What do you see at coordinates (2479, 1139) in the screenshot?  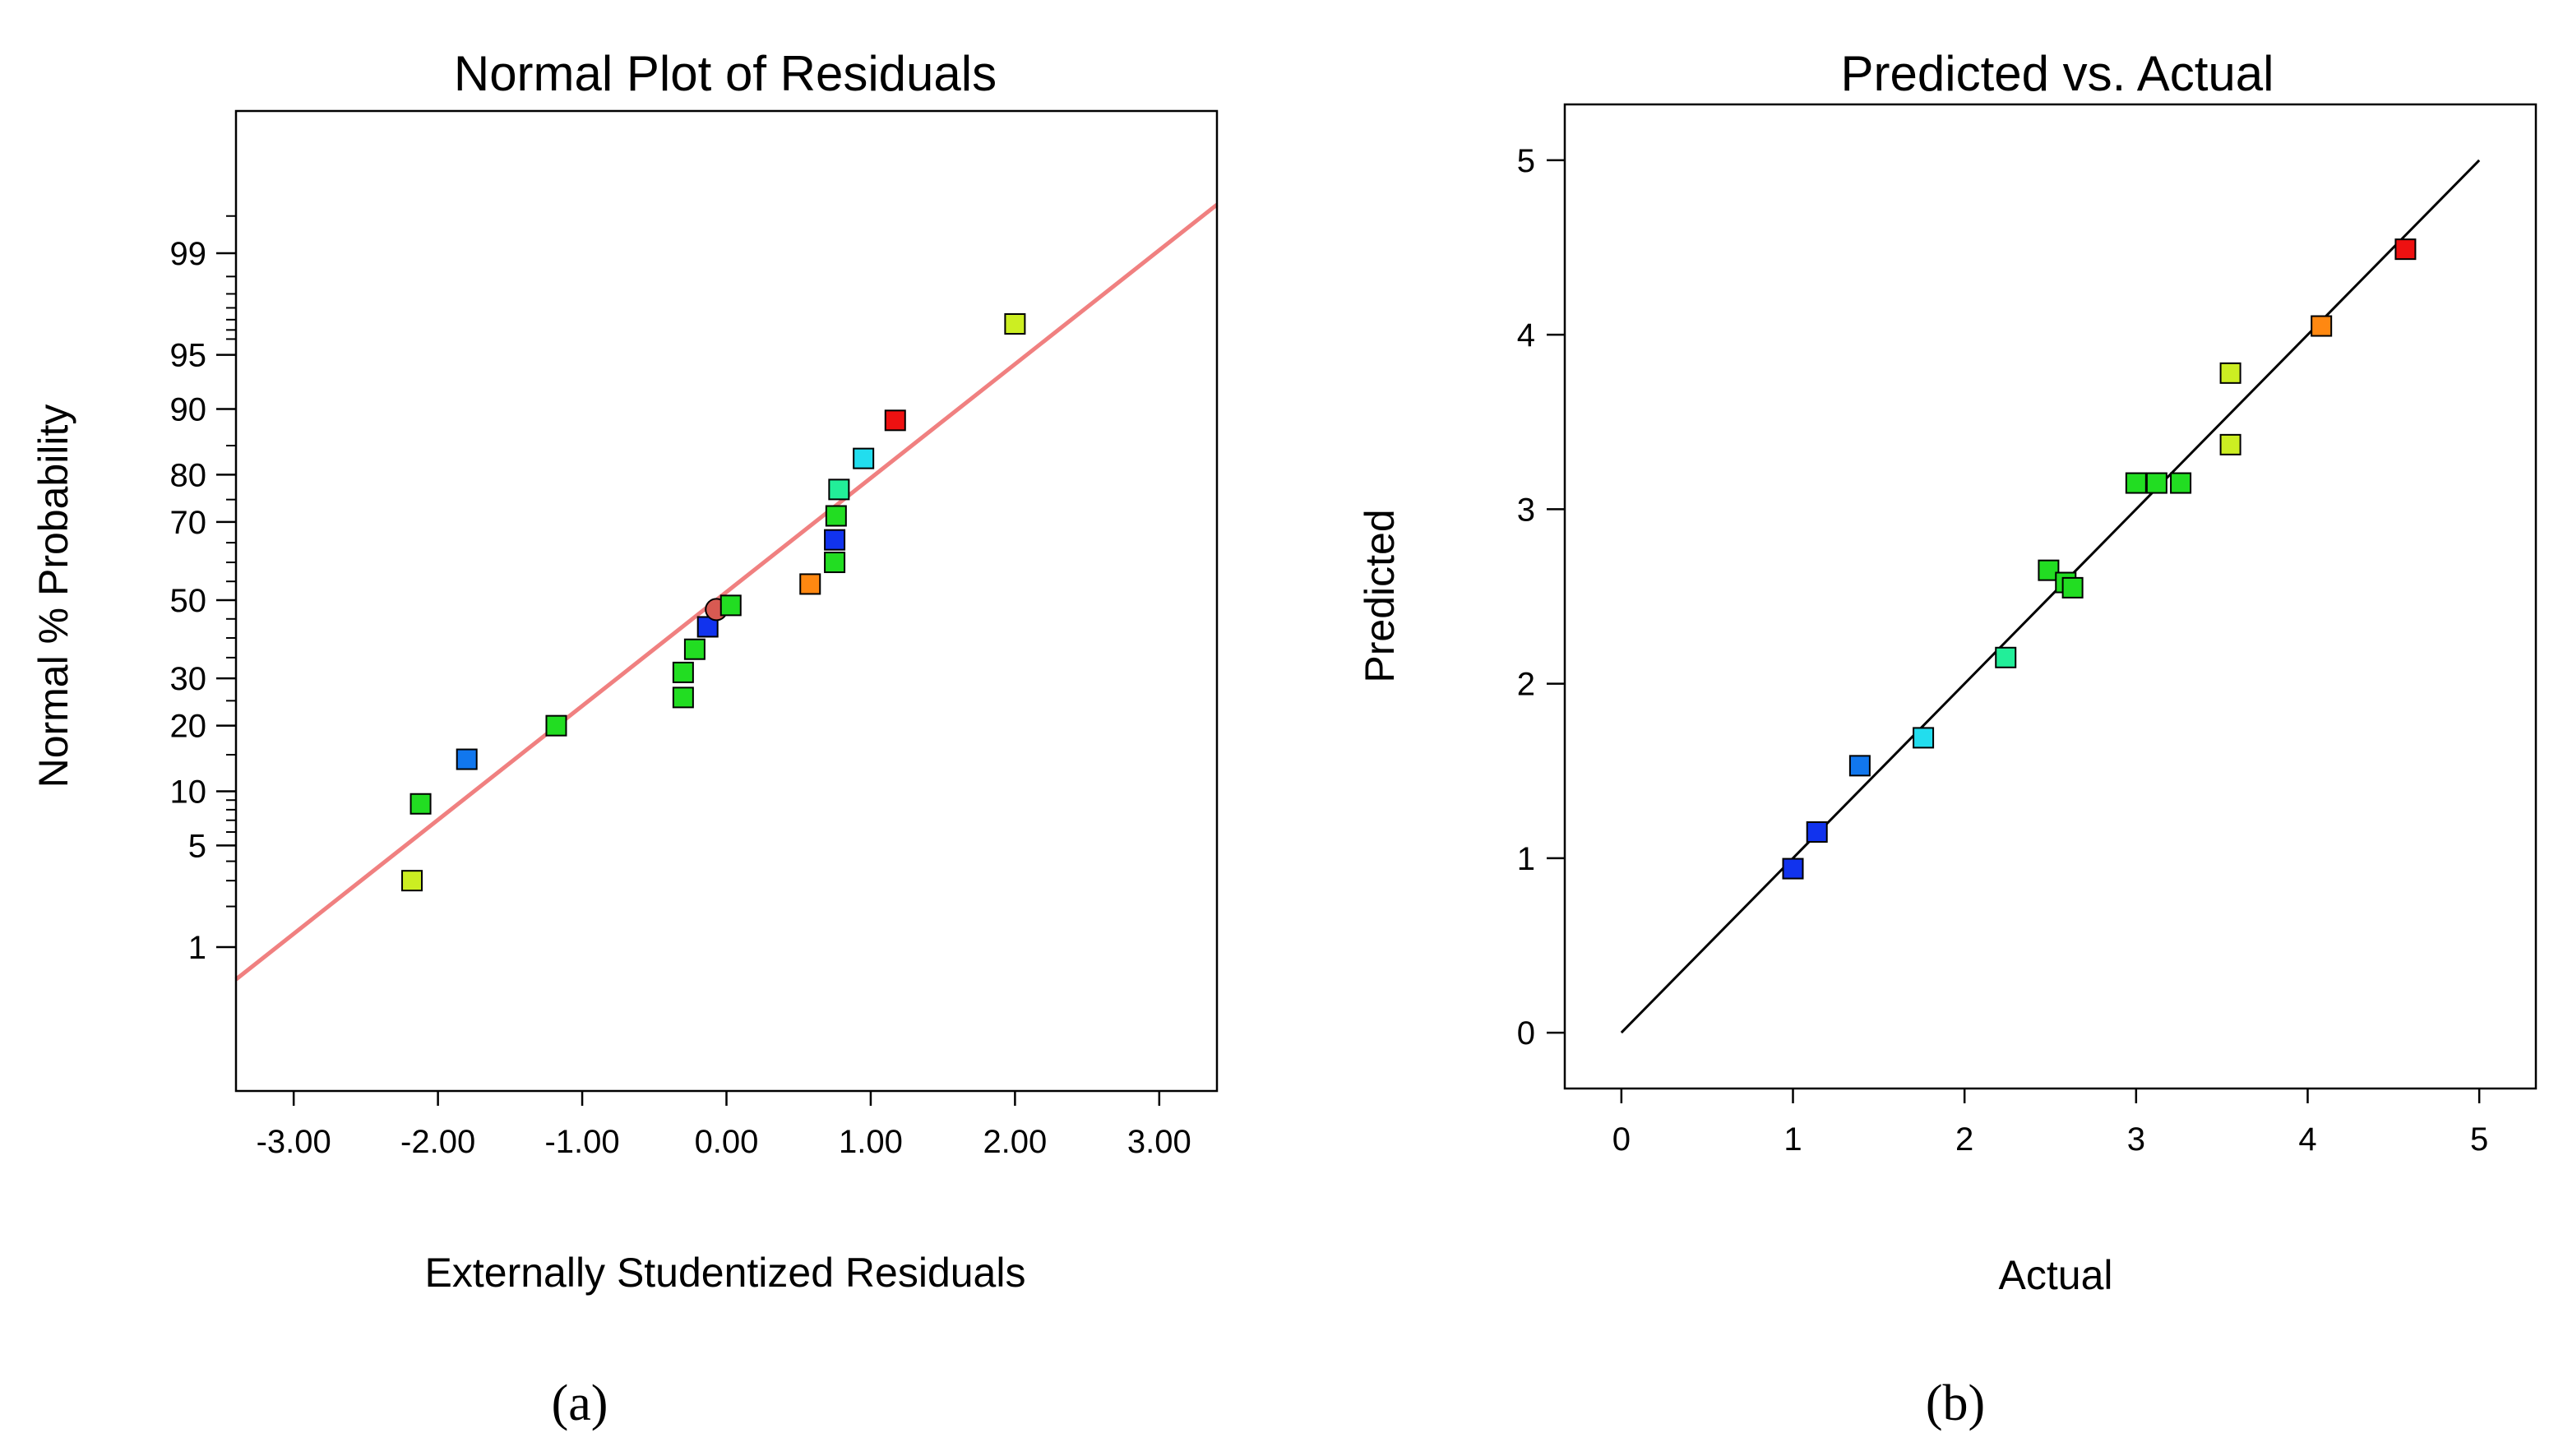 I see `x-tick-label: 5` at bounding box center [2479, 1139].